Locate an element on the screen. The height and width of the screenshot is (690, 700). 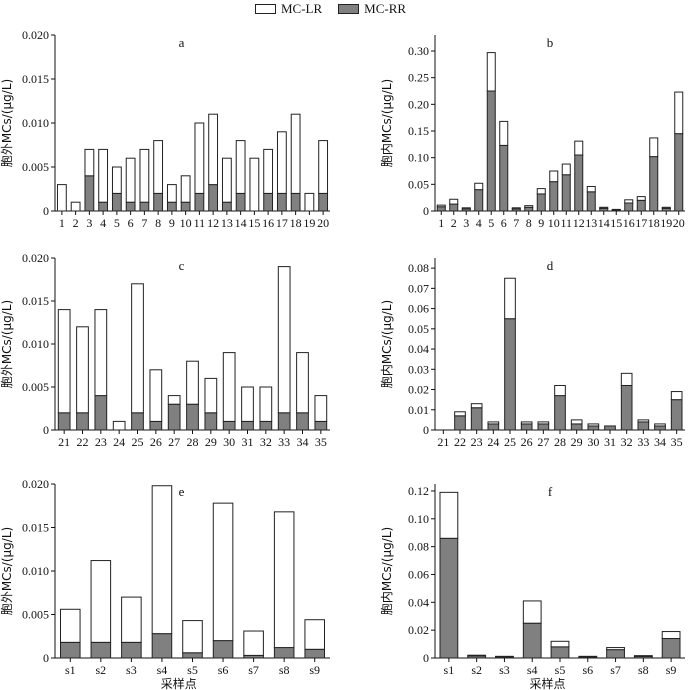
y-axis-title: 胞内MCs/(μg/L) is located at coordinates (387, 571).